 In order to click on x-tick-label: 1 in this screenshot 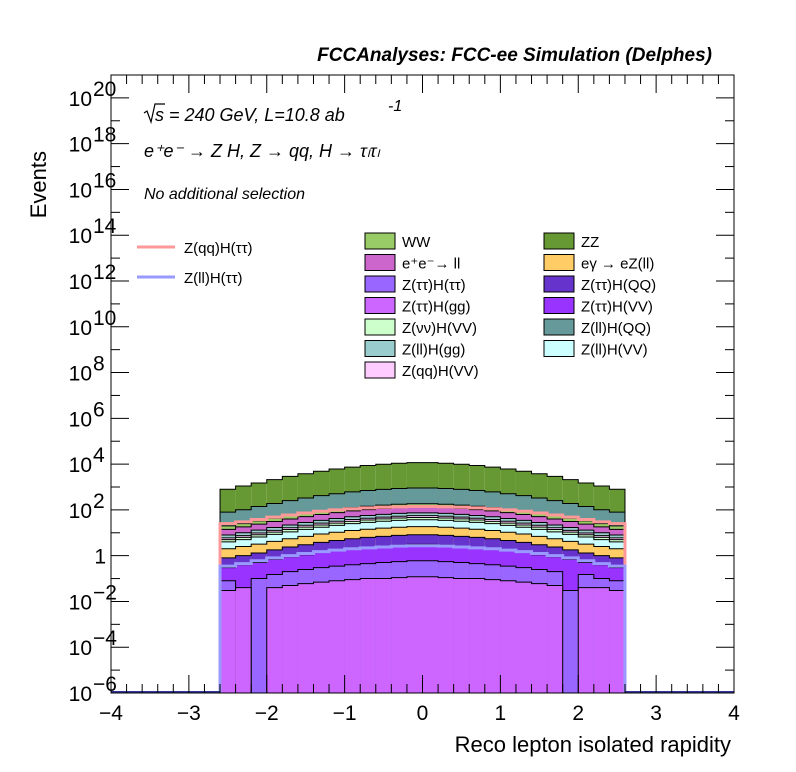, I will do `click(501, 713)`.